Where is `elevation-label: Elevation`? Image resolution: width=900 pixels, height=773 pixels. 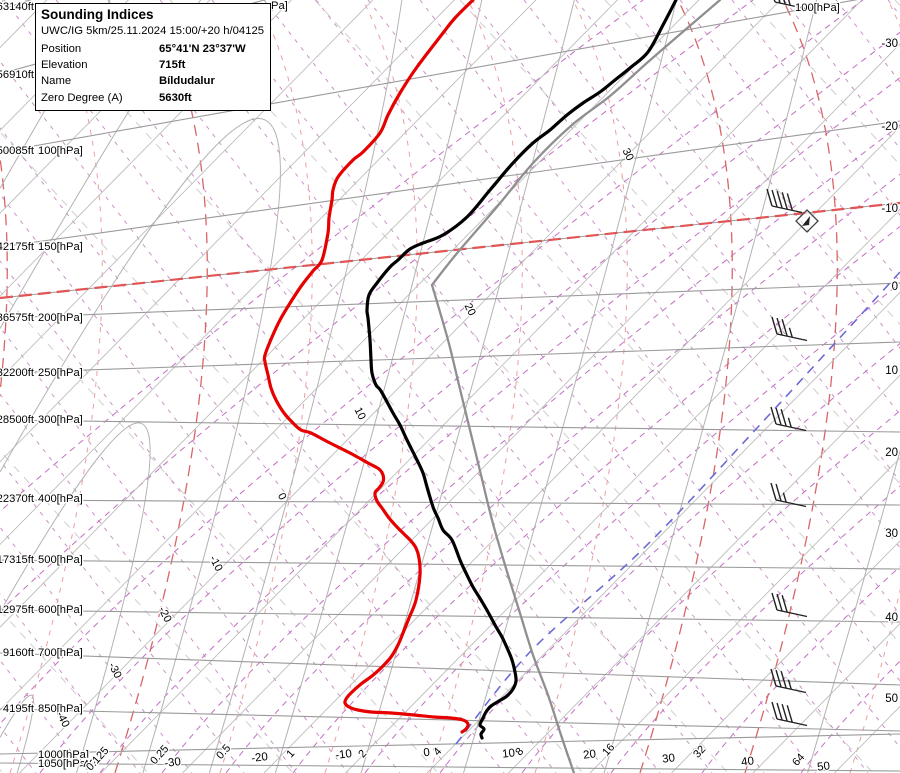
elevation-label: Elevation is located at coordinates (64, 65).